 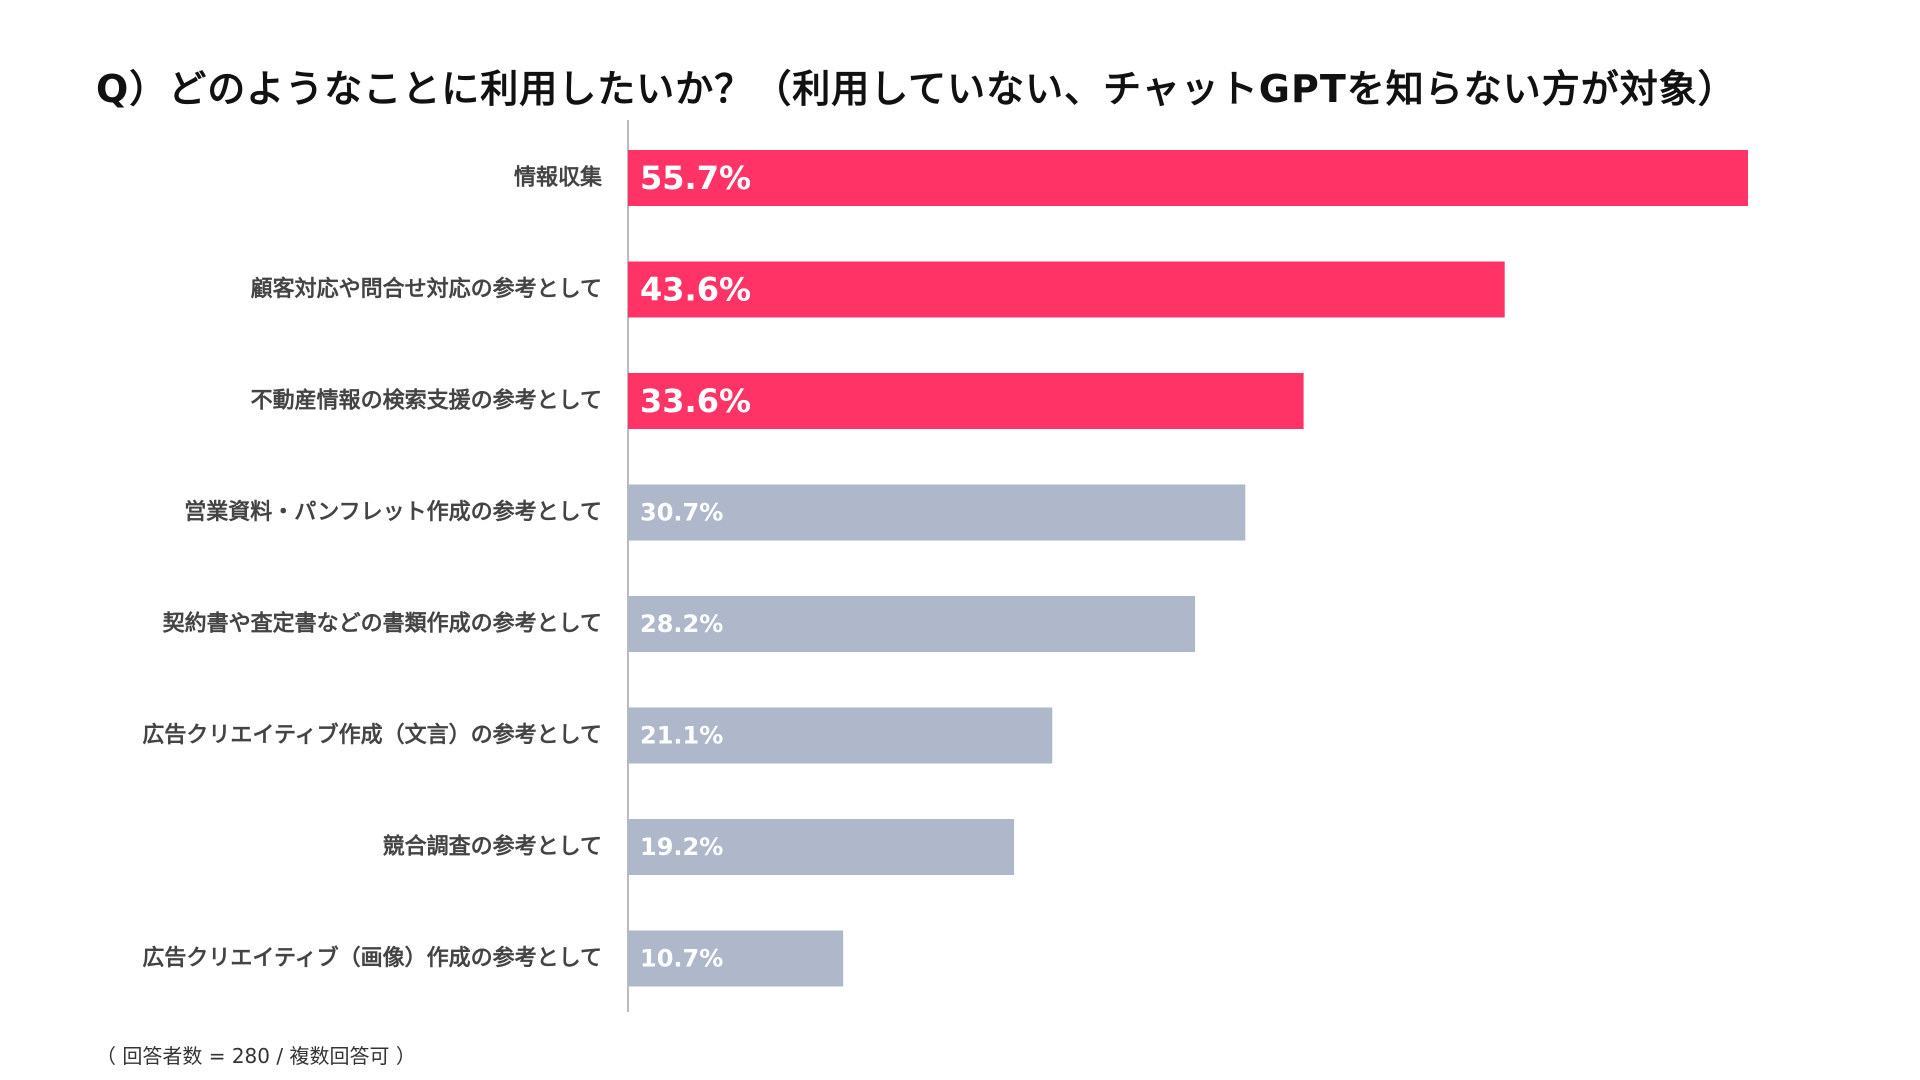 What do you see at coordinates (681, 847) in the screenshot?
I see `value-label: 19.2%` at bounding box center [681, 847].